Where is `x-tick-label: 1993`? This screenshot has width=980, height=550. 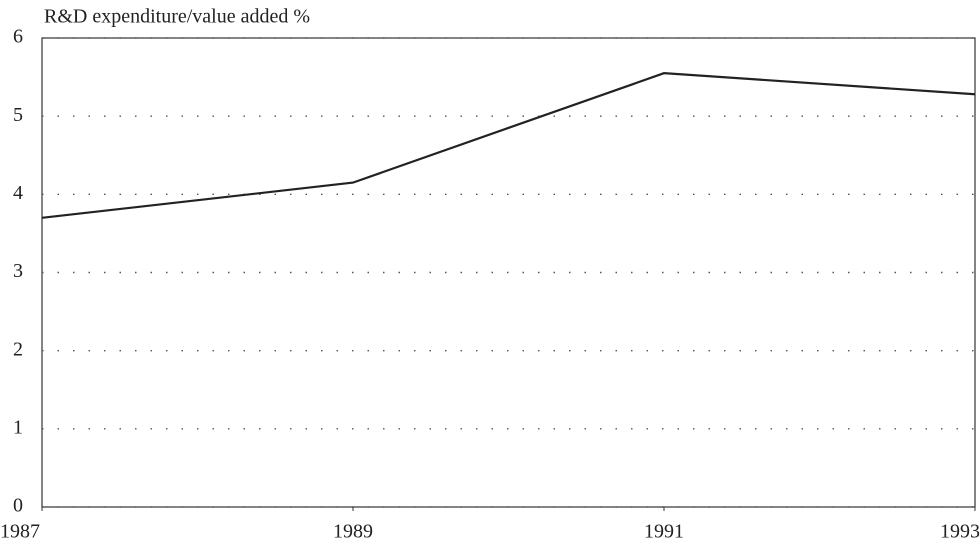 x-tick-label: 1993 is located at coordinates (960, 532).